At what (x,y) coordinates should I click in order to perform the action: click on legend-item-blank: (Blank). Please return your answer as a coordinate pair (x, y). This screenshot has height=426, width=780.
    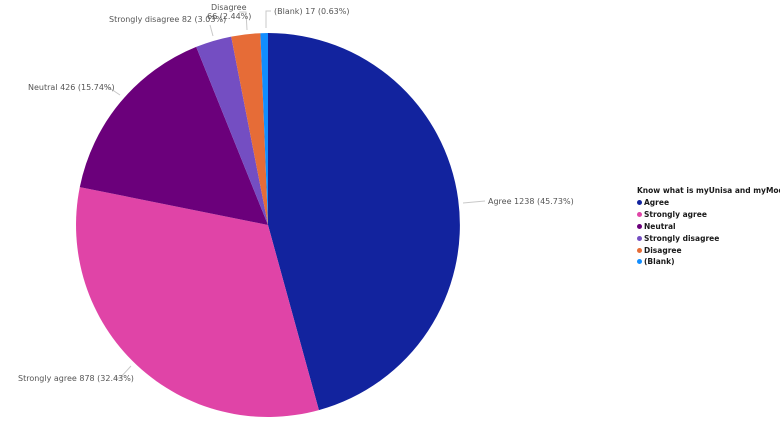
    Looking at the image, I should click on (708, 262).